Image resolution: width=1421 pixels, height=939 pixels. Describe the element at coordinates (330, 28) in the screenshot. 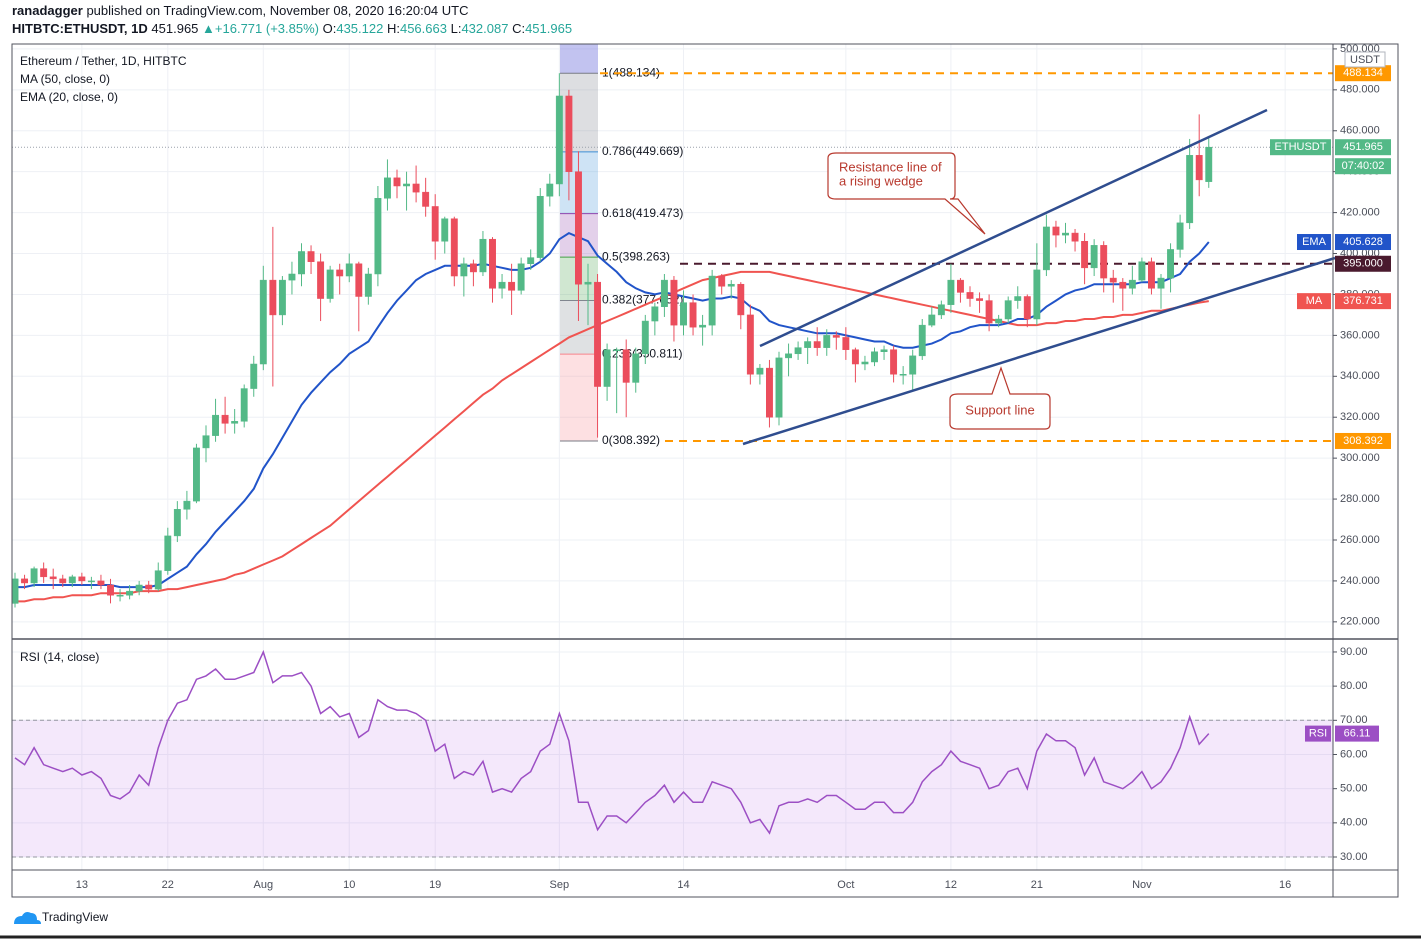

I see `o-key: O:` at that location.